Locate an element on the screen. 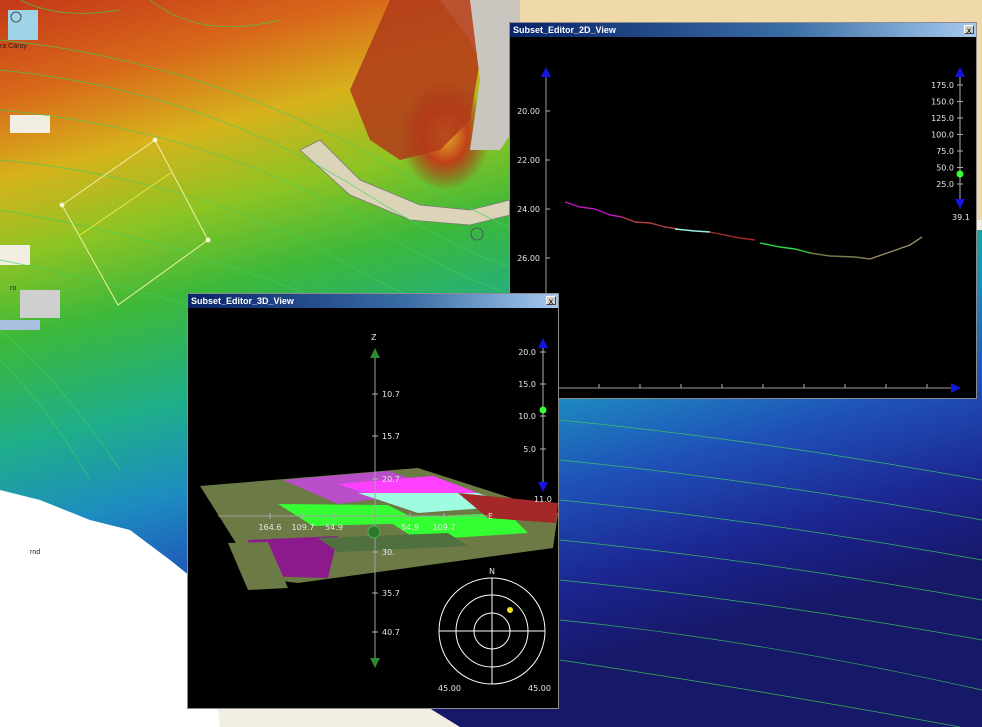 The width and height of the screenshot is (982, 727). point-cloud-surface is located at coordinates (379, 529).